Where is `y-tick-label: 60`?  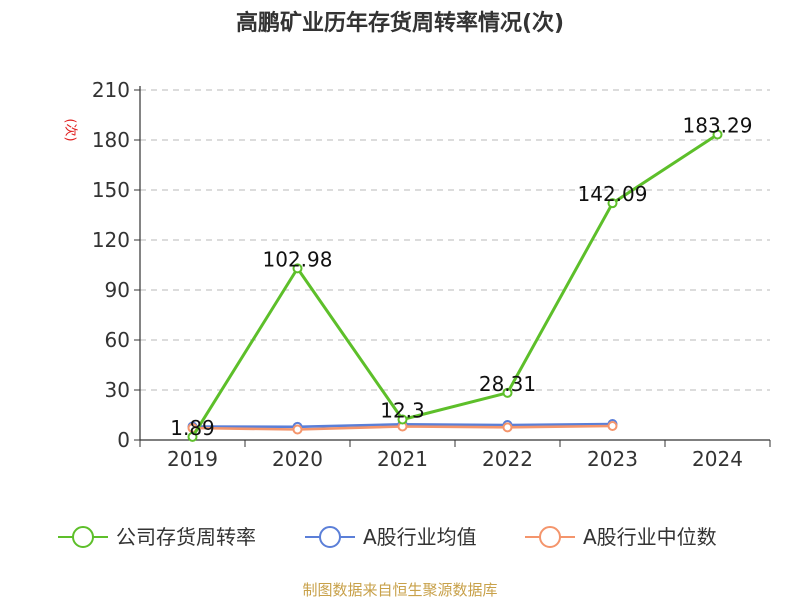 y-tick-label: 60 is located at coordinates (117, 340).